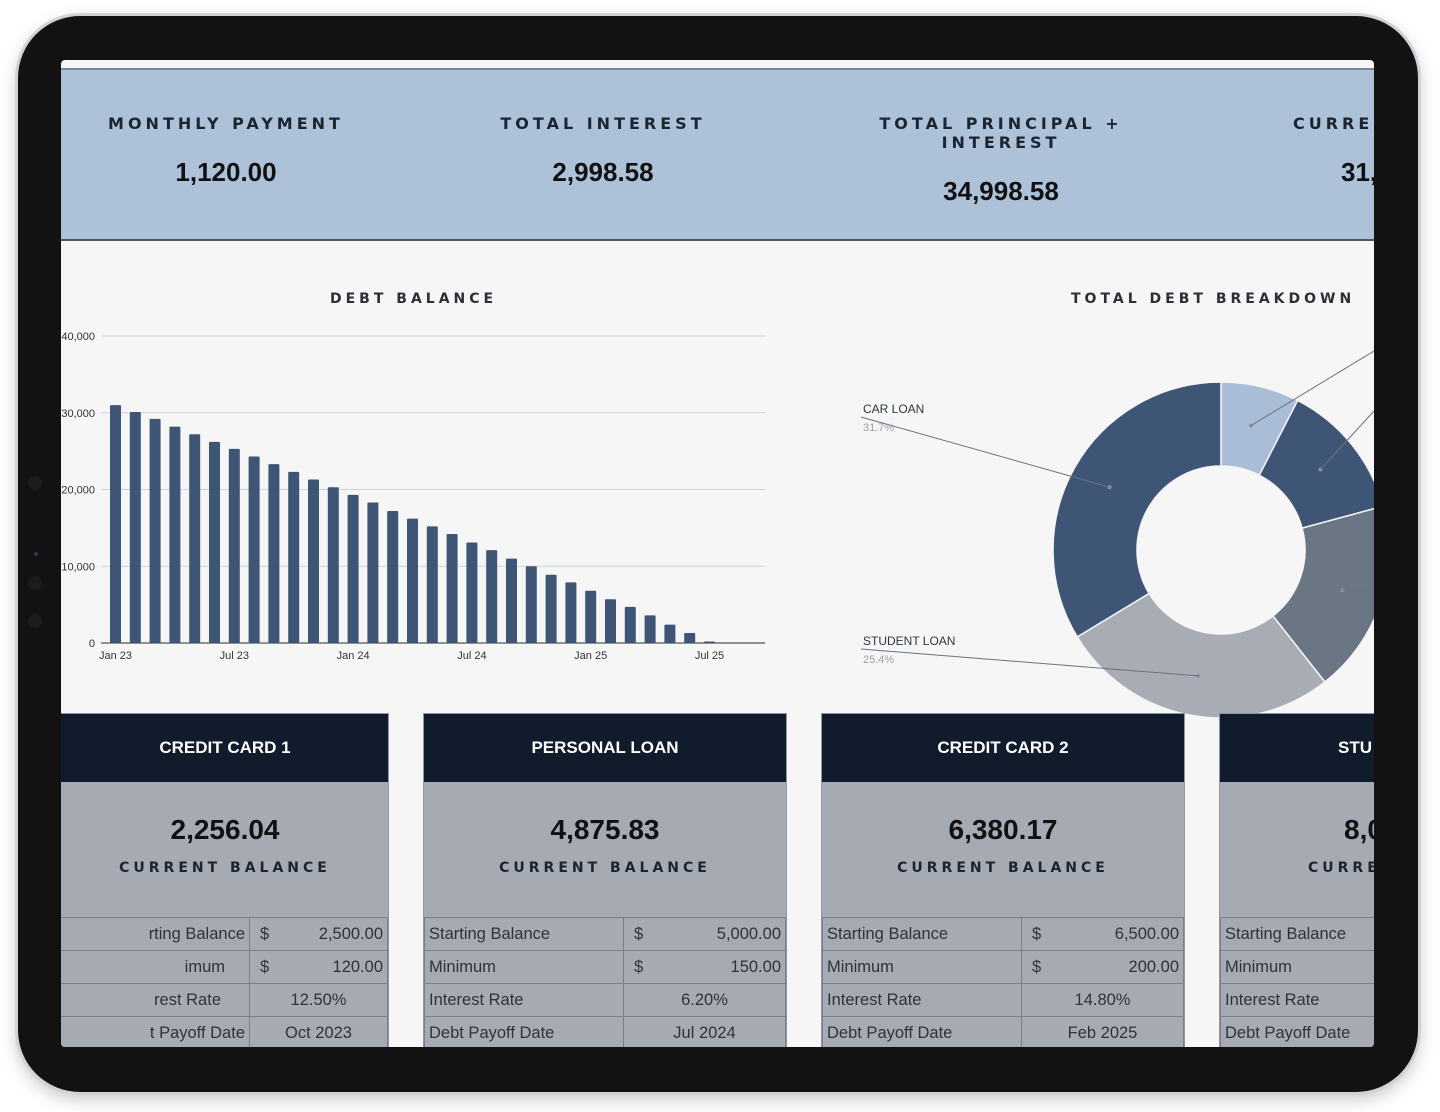 Image resolution: width=1440 pixels, height=1112 pixels. Describe the element at coordinates (878, 660) in the screenshot. I see `donut-percent: 25.4%` at that location.